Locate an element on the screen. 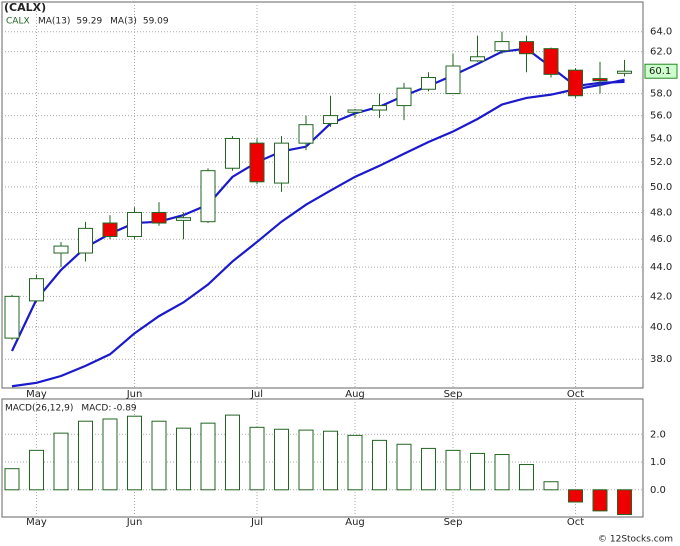 The width and height of the screenshot is (680, 546). y-tick-label: 54.0 is located at coordinates (661, 138).